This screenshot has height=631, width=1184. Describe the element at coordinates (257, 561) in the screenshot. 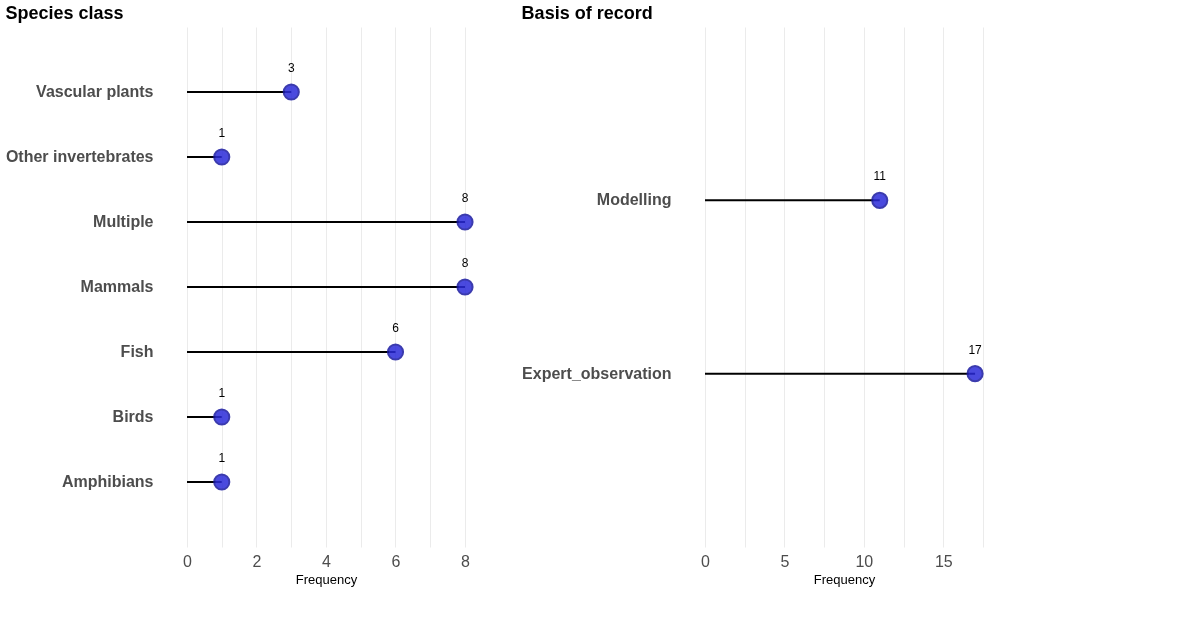

I see `x-tick-label: 2` at that location.